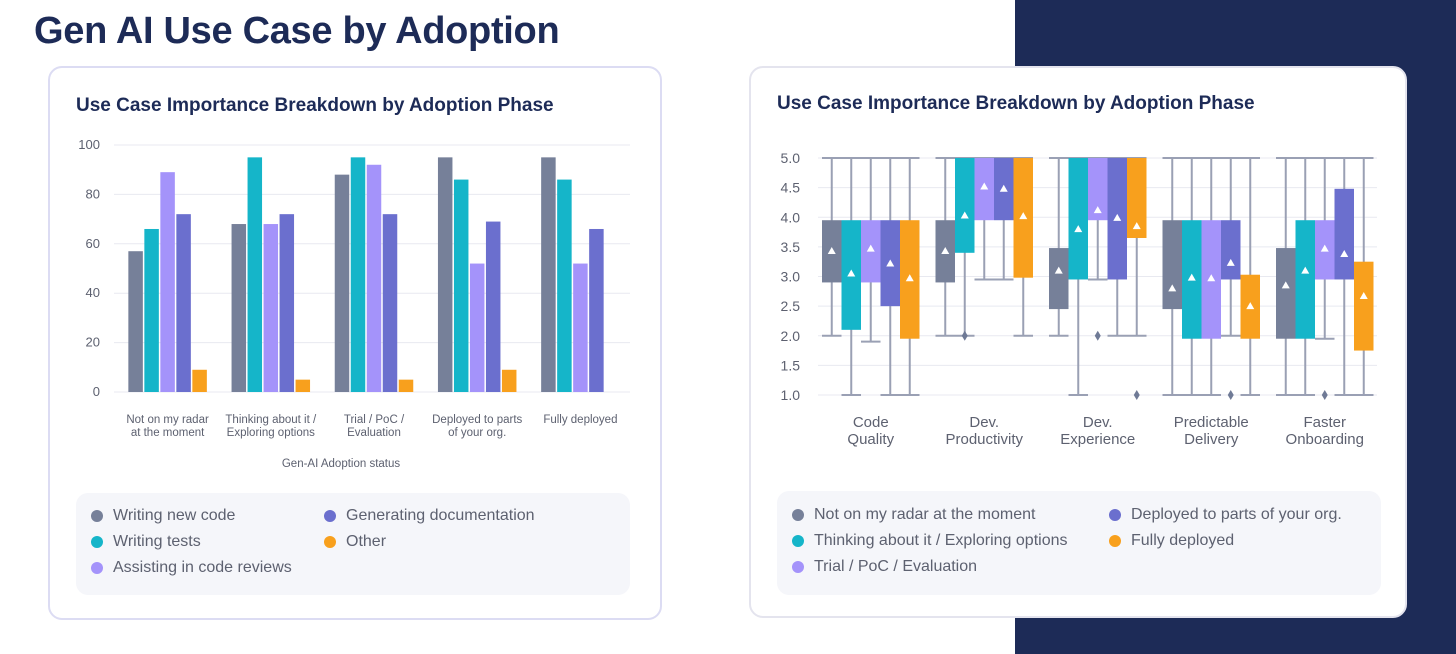  I want to click on y-tick-label: 4.0, so click(791, 217).